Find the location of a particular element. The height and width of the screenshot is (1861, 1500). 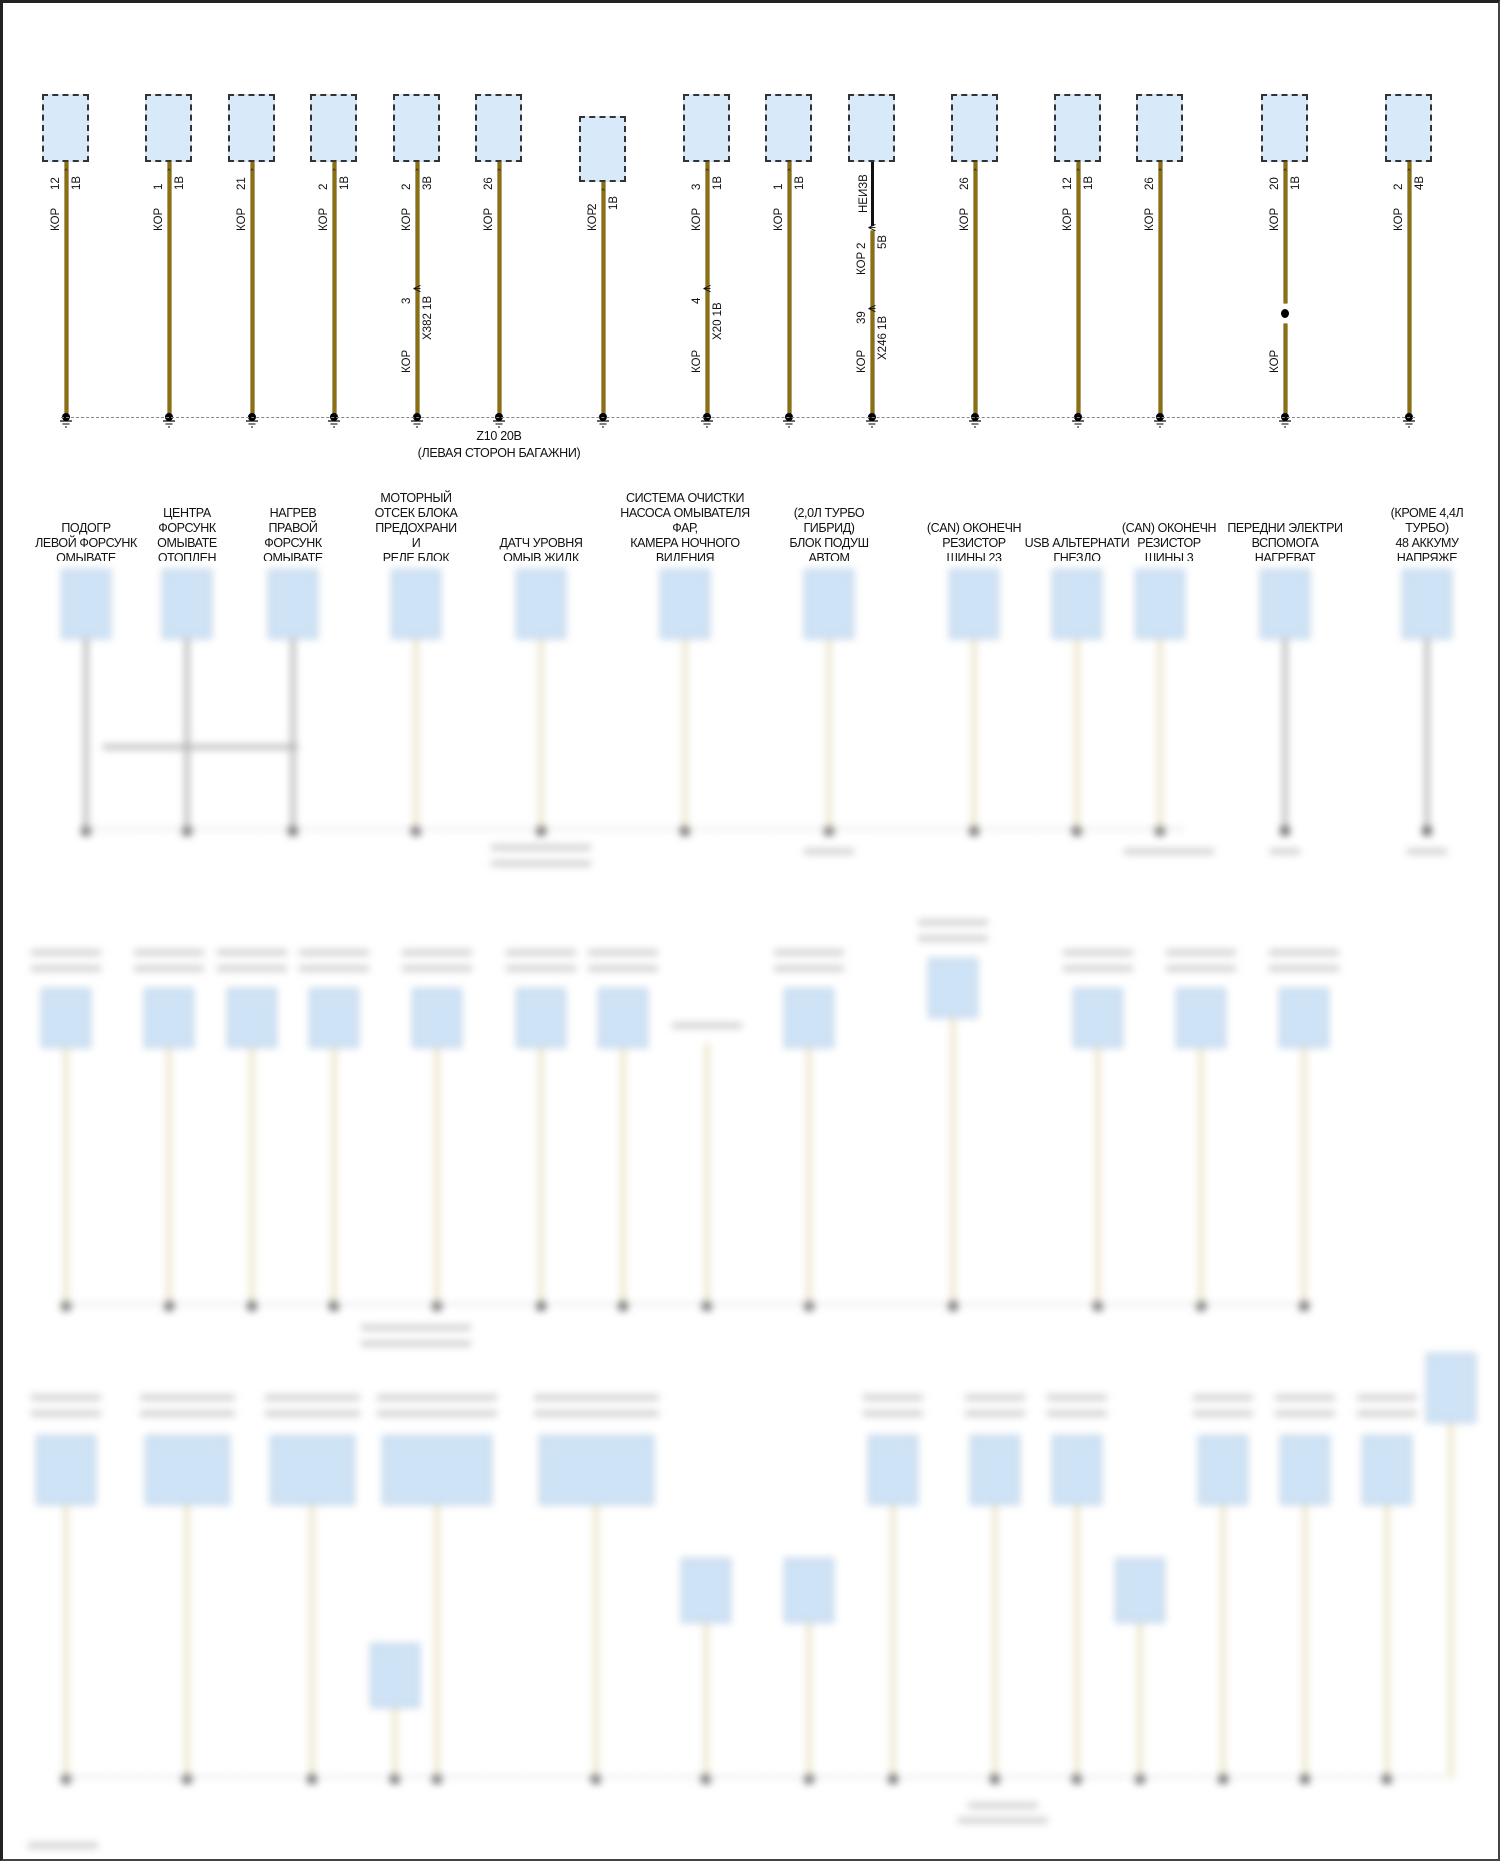

label-line: ФОРСУНК is located at coordinates (187, 528).